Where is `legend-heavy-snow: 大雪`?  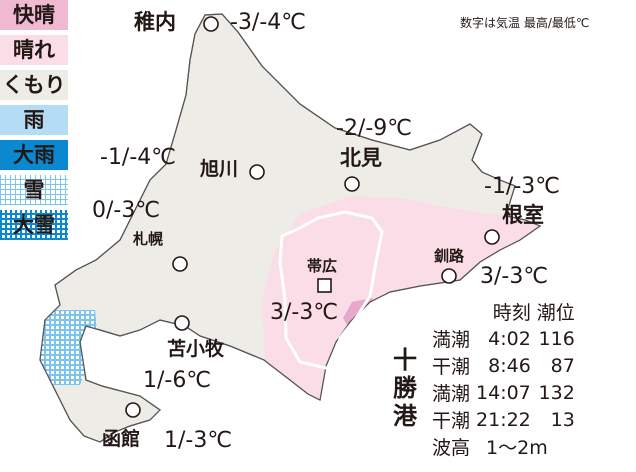 legend-heavy-snow: 大雪 is located at coordinates (34, 225).